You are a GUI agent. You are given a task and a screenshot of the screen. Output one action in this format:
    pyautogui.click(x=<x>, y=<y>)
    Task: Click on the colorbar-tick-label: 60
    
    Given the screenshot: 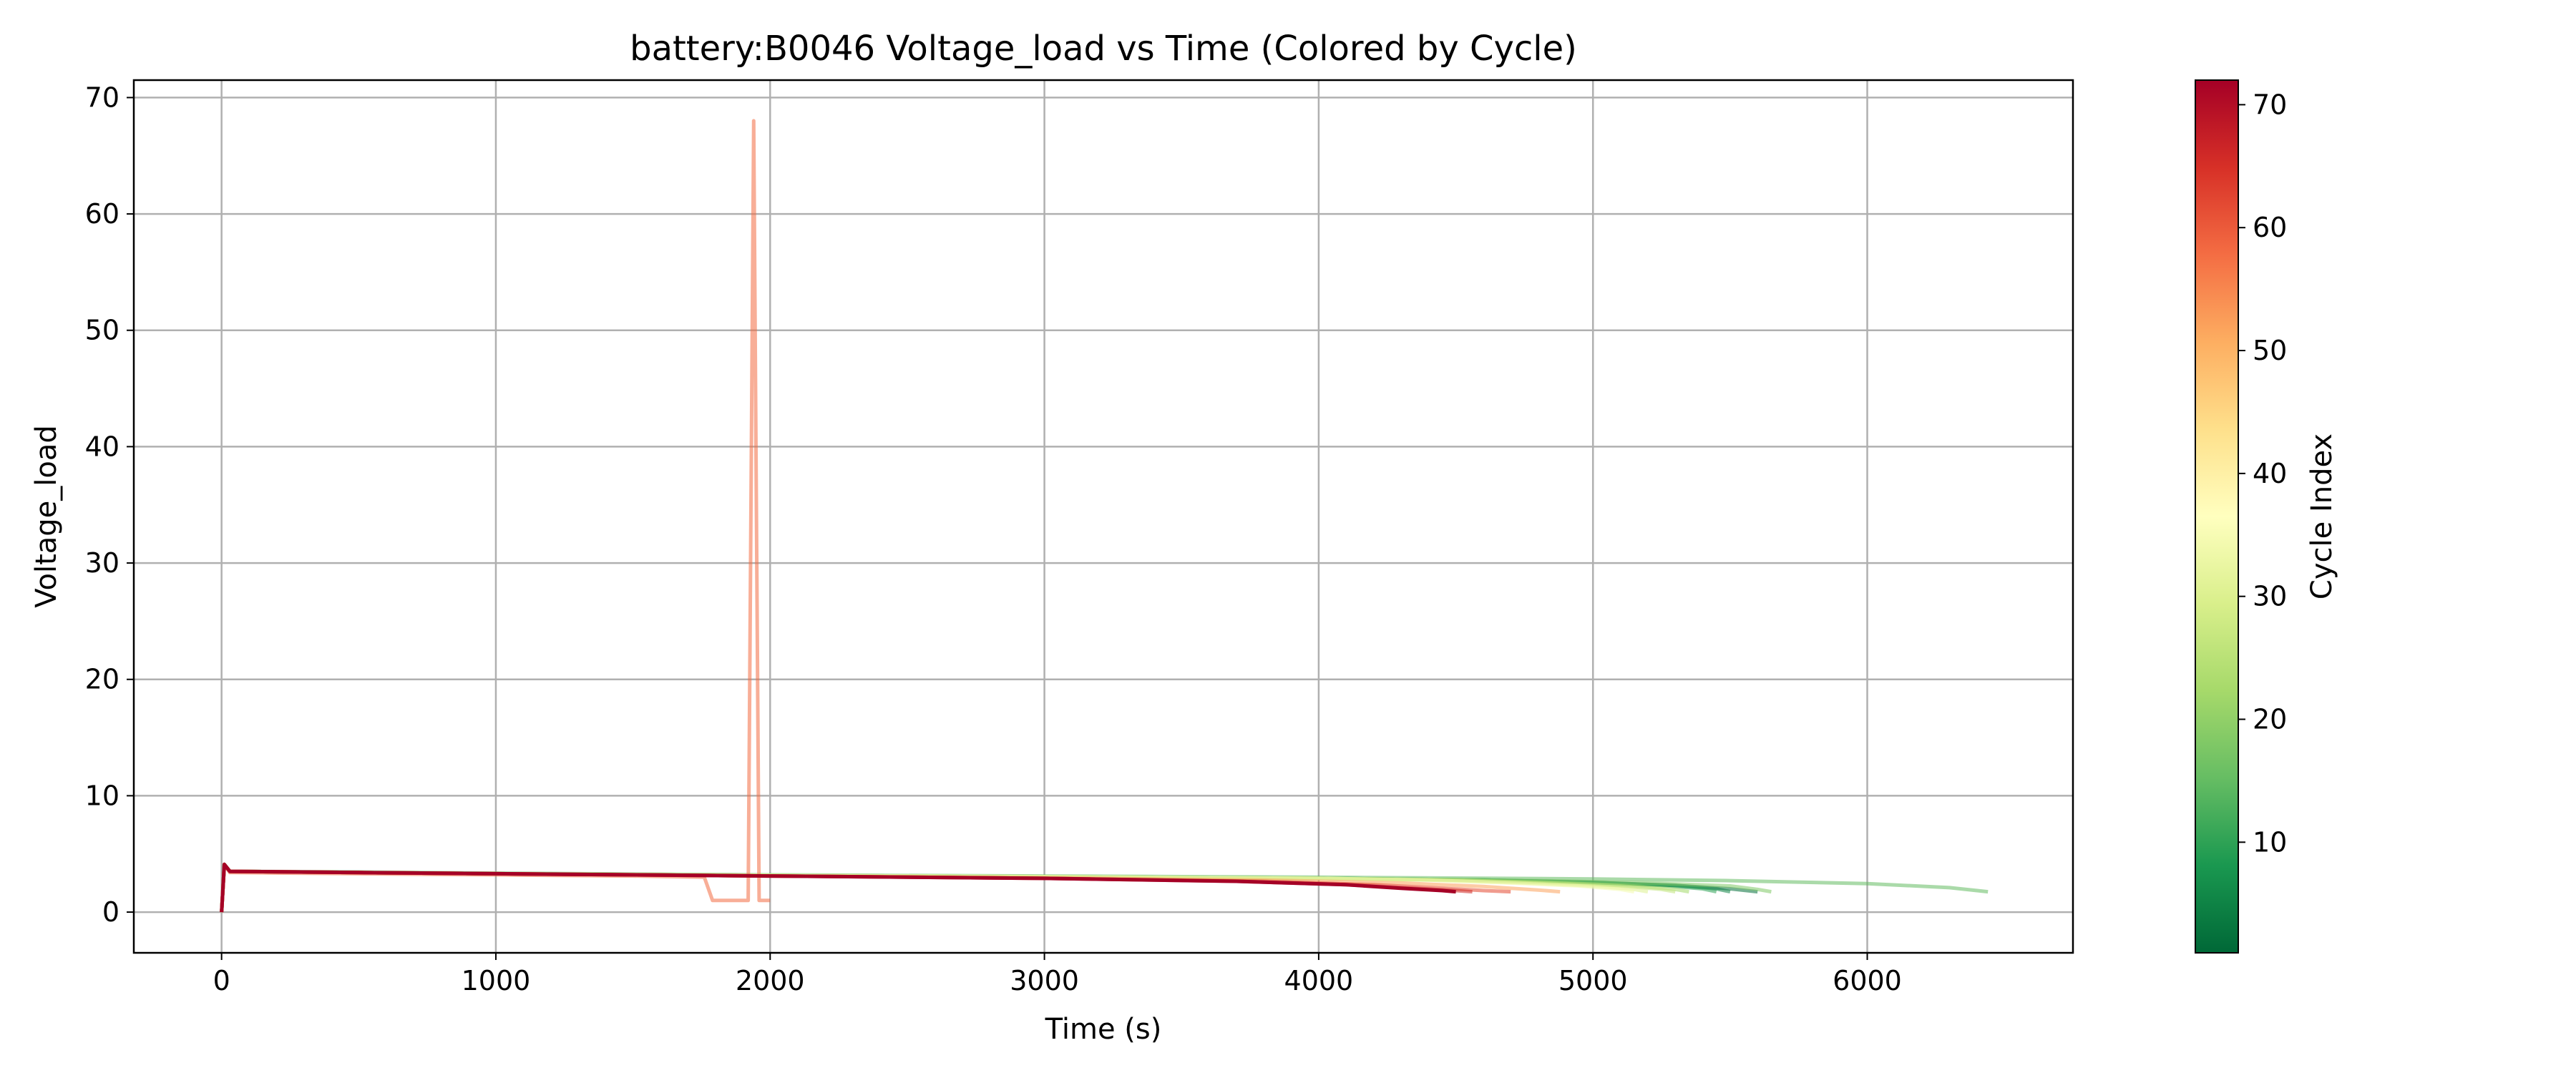 What is the action you would take?
    pyautogui.click(x=2270, y=227)
    